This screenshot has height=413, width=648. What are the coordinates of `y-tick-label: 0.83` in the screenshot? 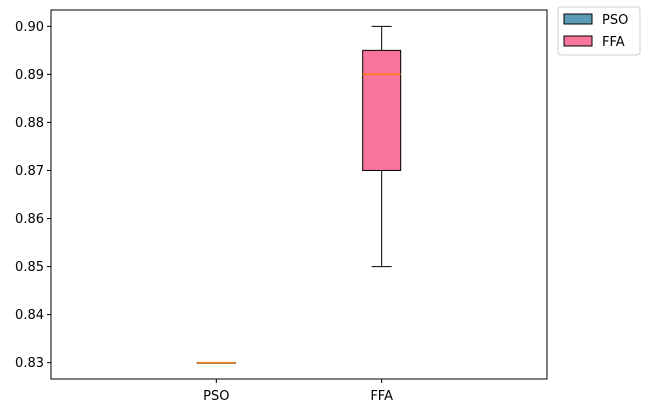 It's located at (29, 363).